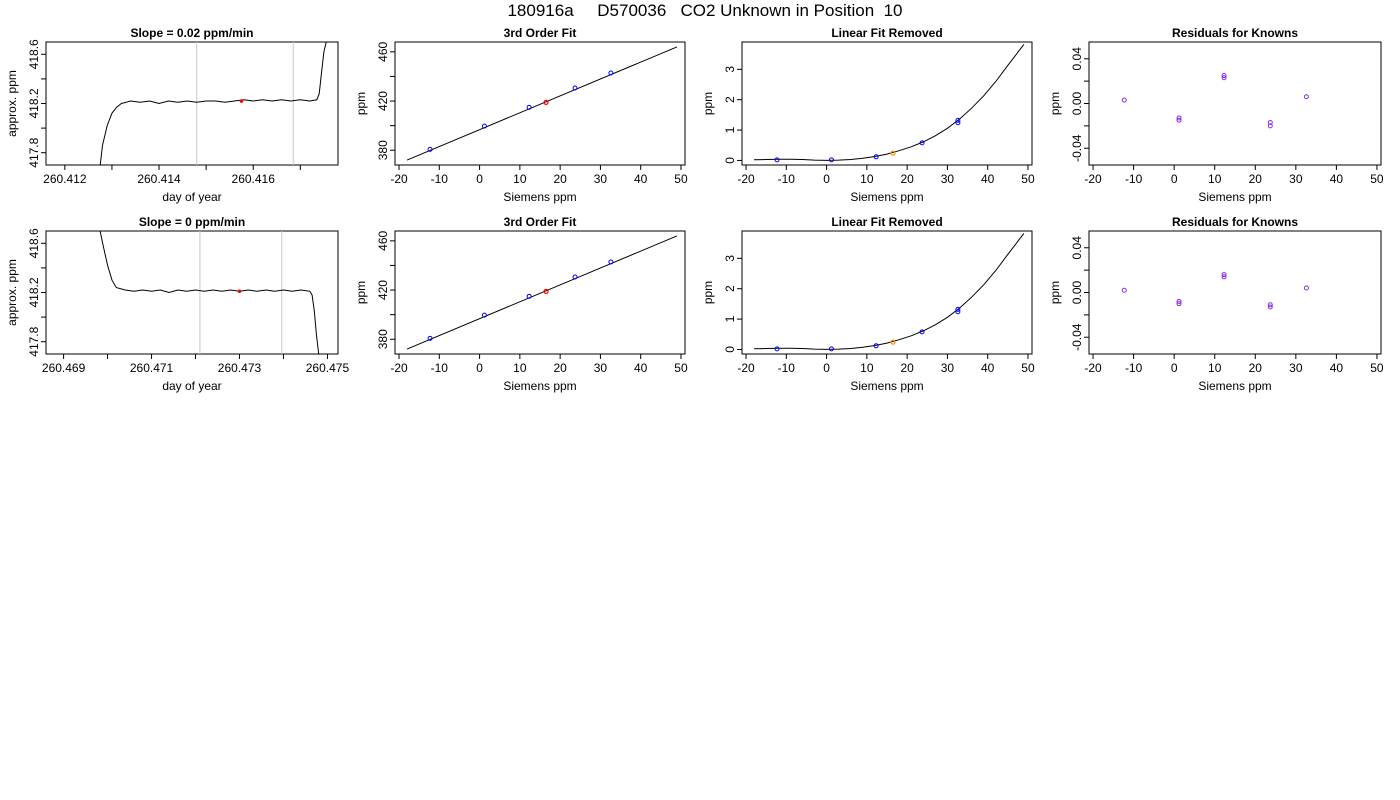 This screenshot has height=800, width=1400. Describe the element at coordinates (191, 33) in the screenshot. I see `chart-title: Slope = 0.02 ppm/min` at that location.